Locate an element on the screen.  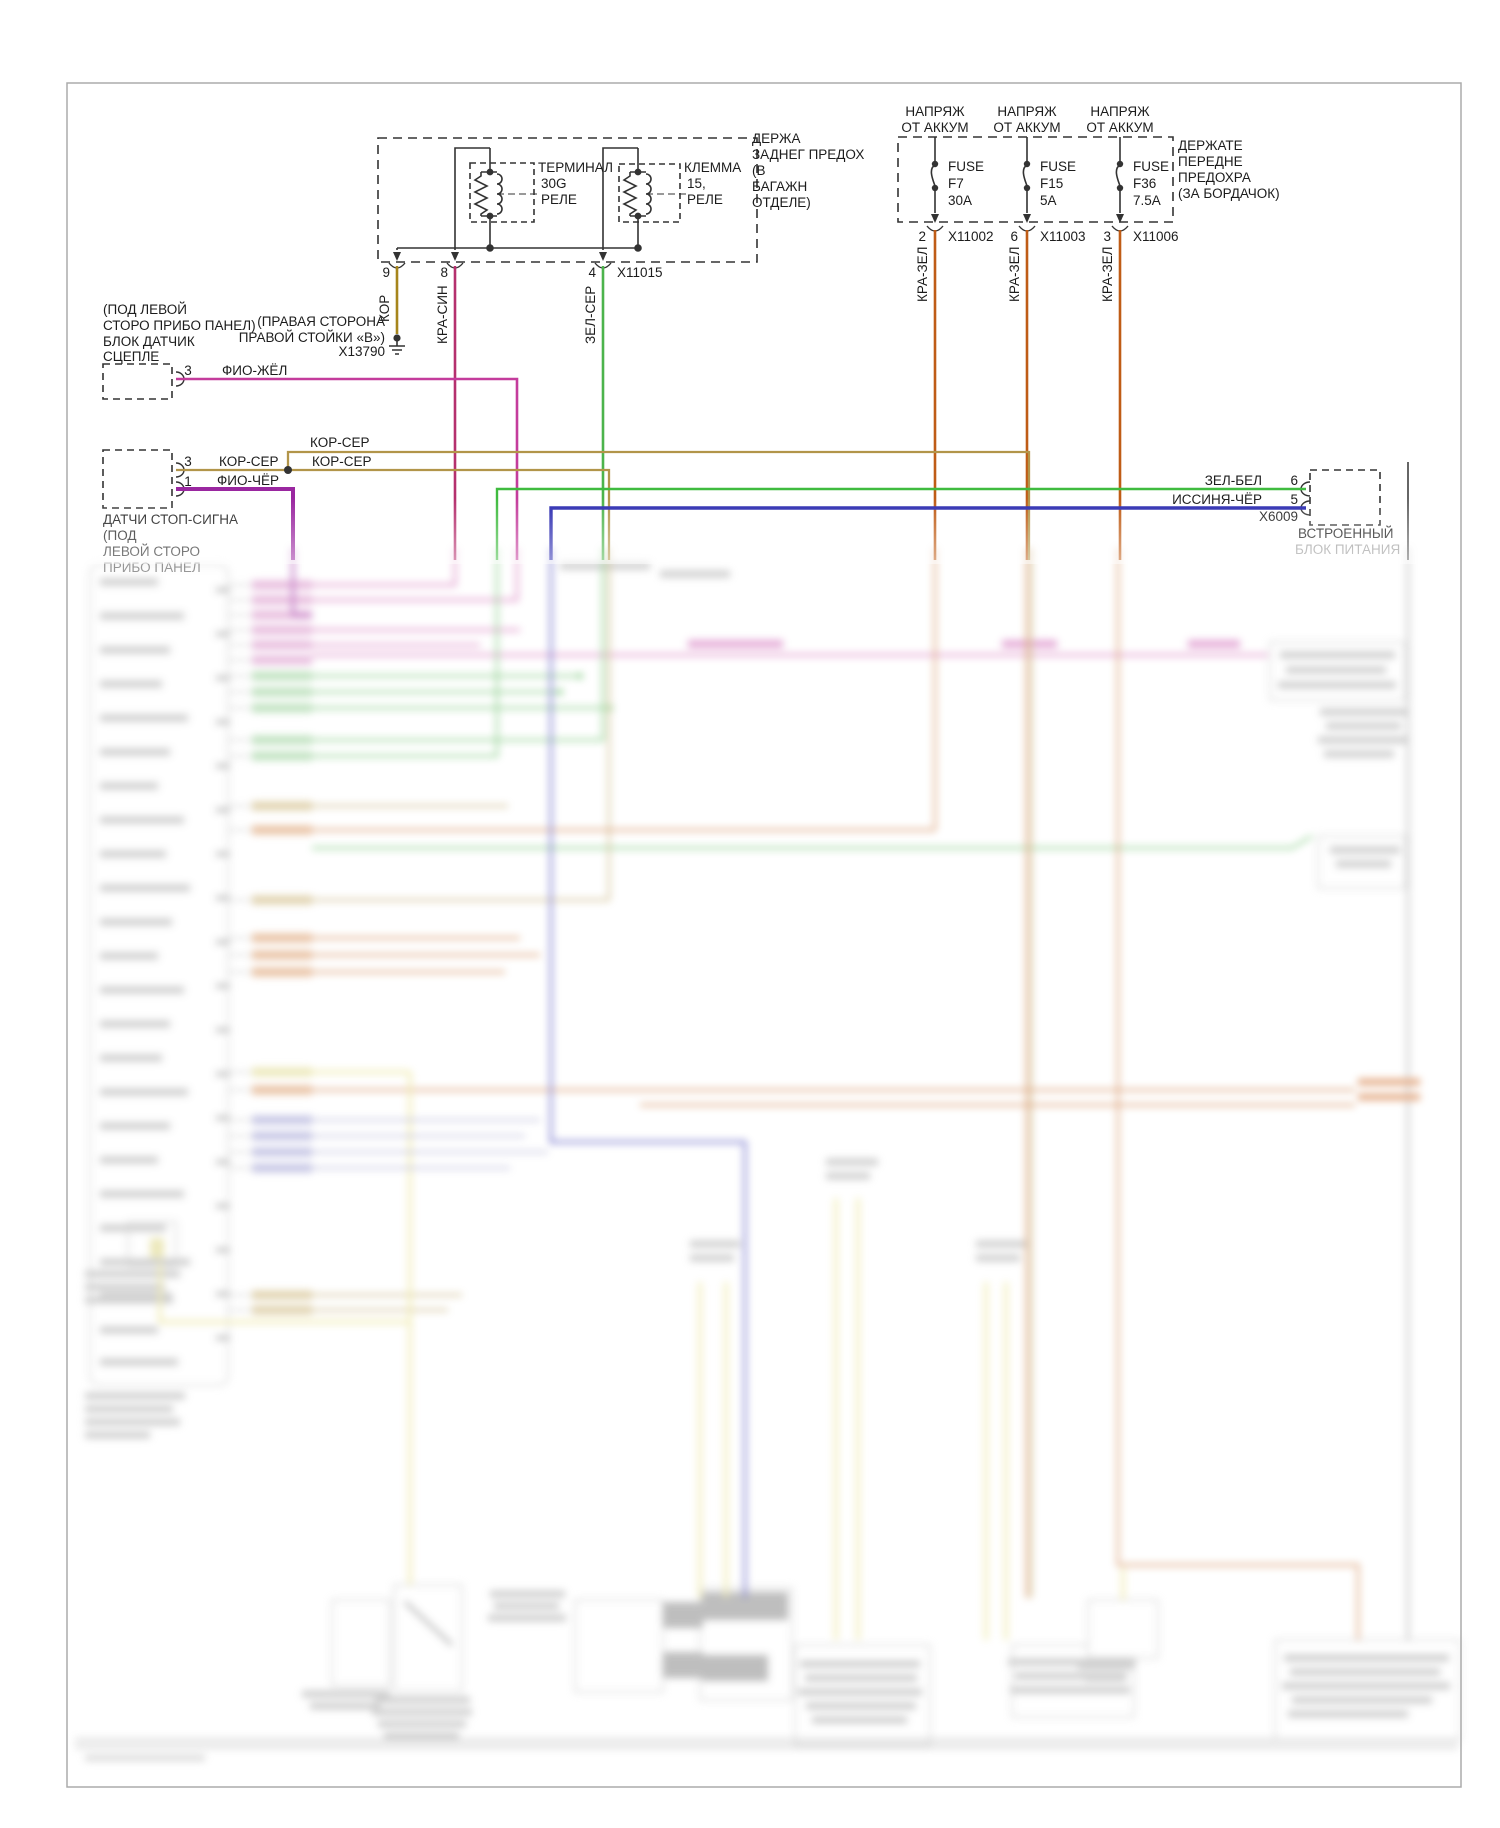
fuse-f15: FUSE is located at coordinates (1058, 166).